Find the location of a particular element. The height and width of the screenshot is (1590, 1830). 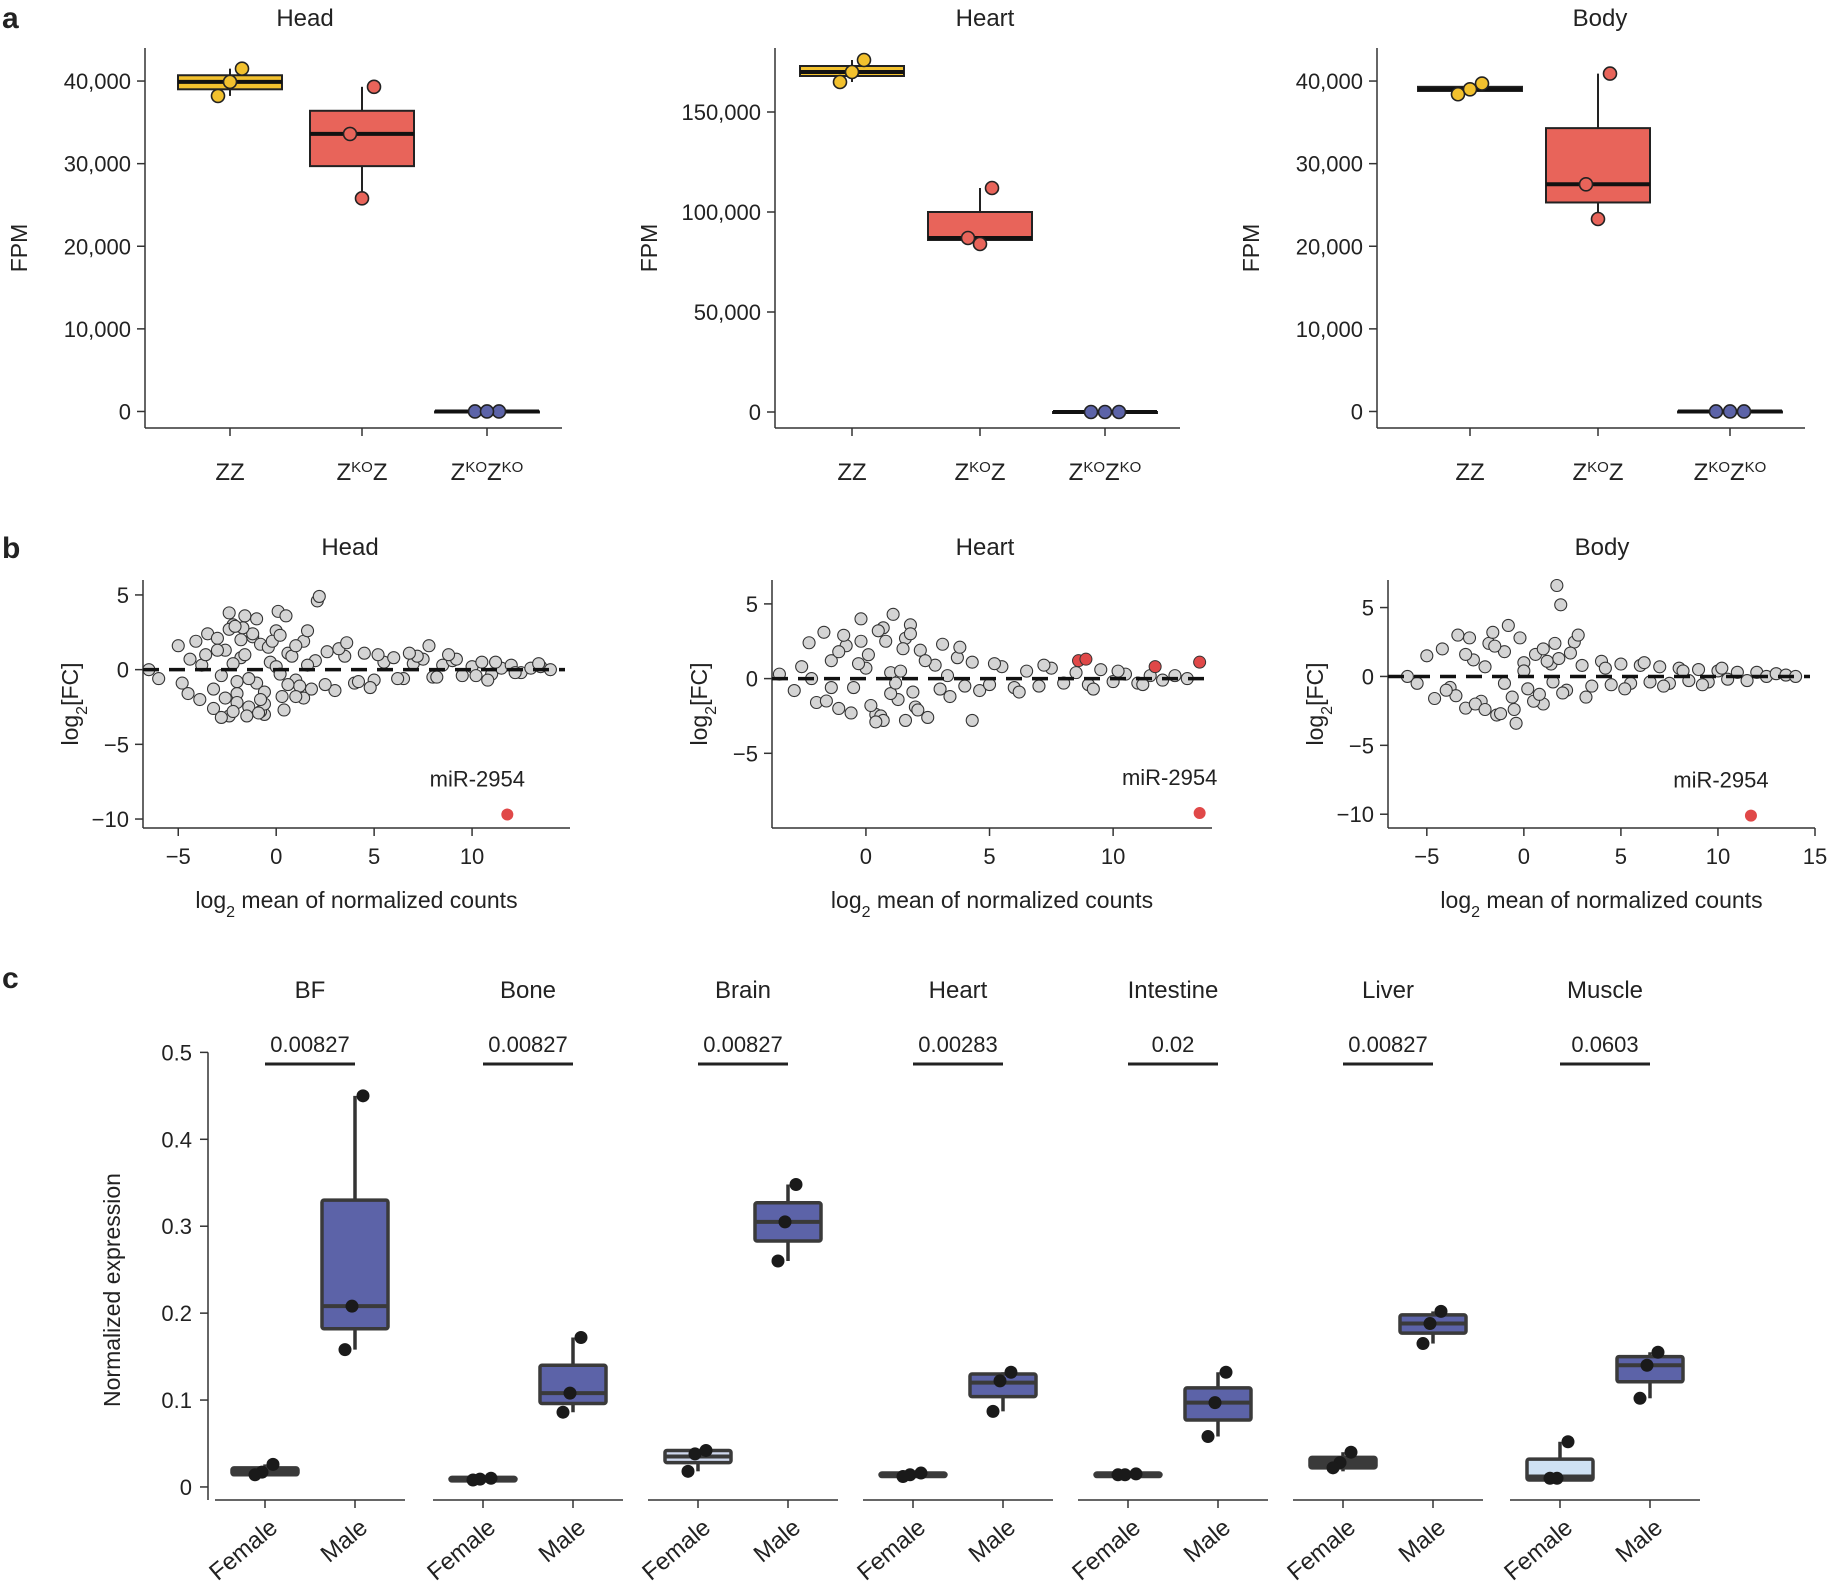

p-value-label: 0.00827 is located at coordinates (310, 1044).